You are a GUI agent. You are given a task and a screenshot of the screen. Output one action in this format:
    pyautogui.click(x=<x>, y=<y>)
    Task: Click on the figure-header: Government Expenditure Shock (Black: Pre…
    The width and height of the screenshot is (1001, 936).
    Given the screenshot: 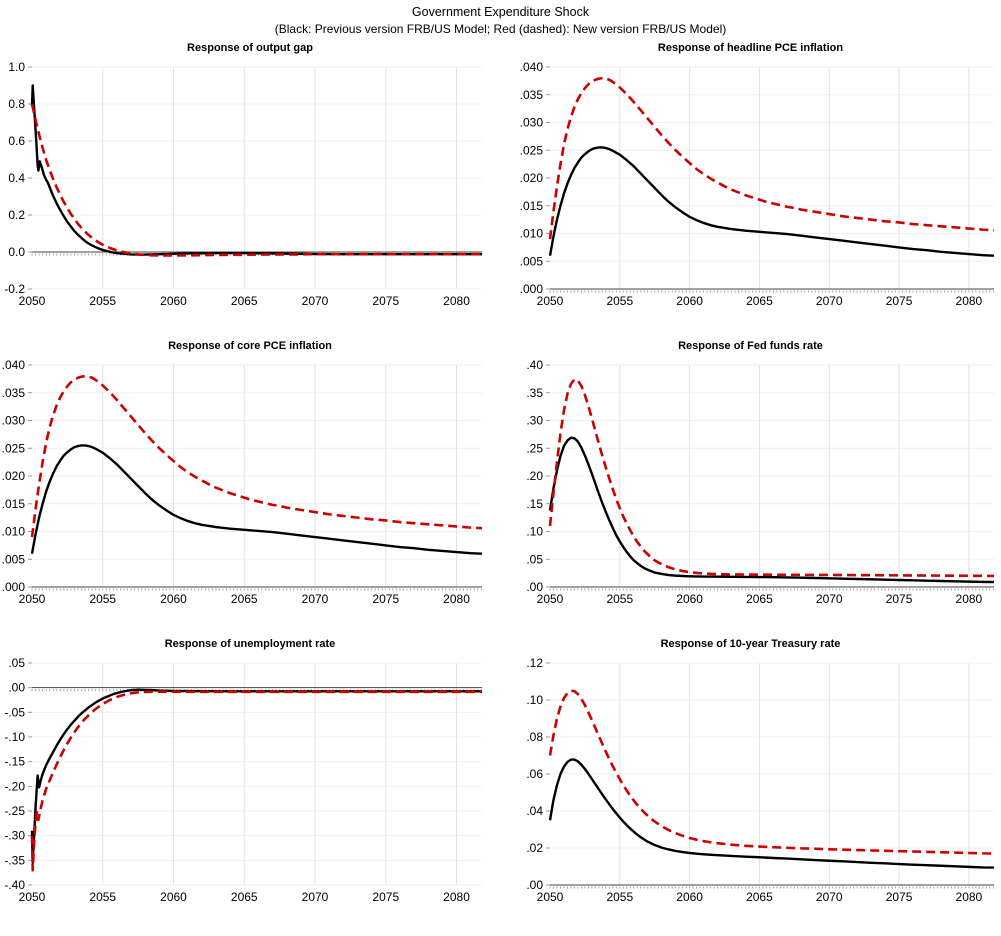 What is the action you would take?
    pyautogui.click(x=500, y=18)
    